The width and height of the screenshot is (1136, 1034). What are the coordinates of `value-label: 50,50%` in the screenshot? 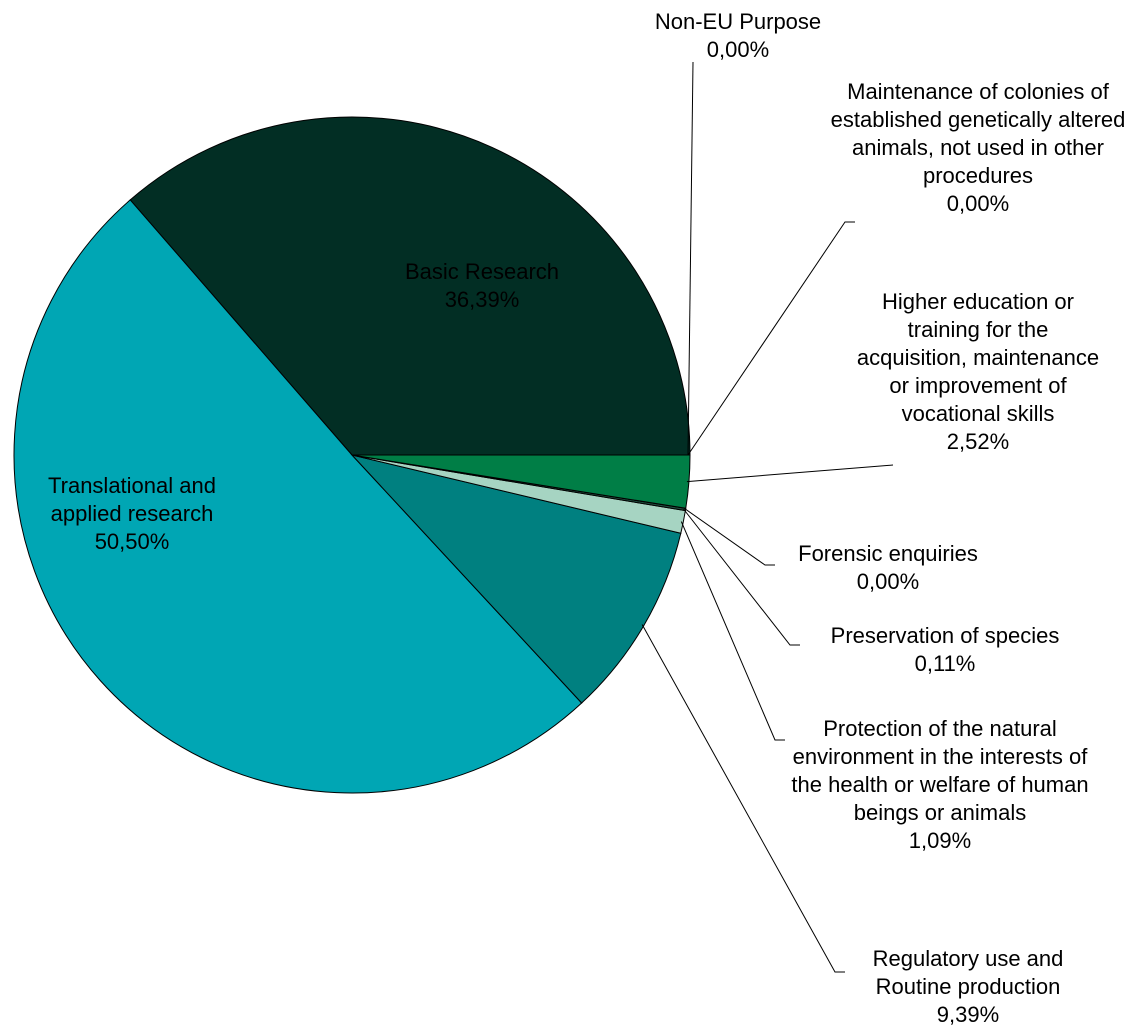 It's located at (132, 541).